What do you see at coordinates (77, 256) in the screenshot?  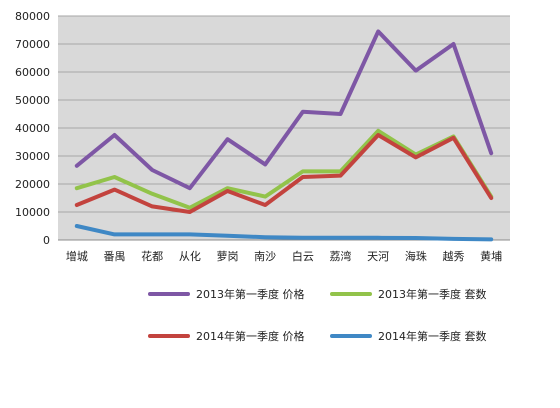 I see `x-tick-label: 增城` at bounding box center [77, 256].